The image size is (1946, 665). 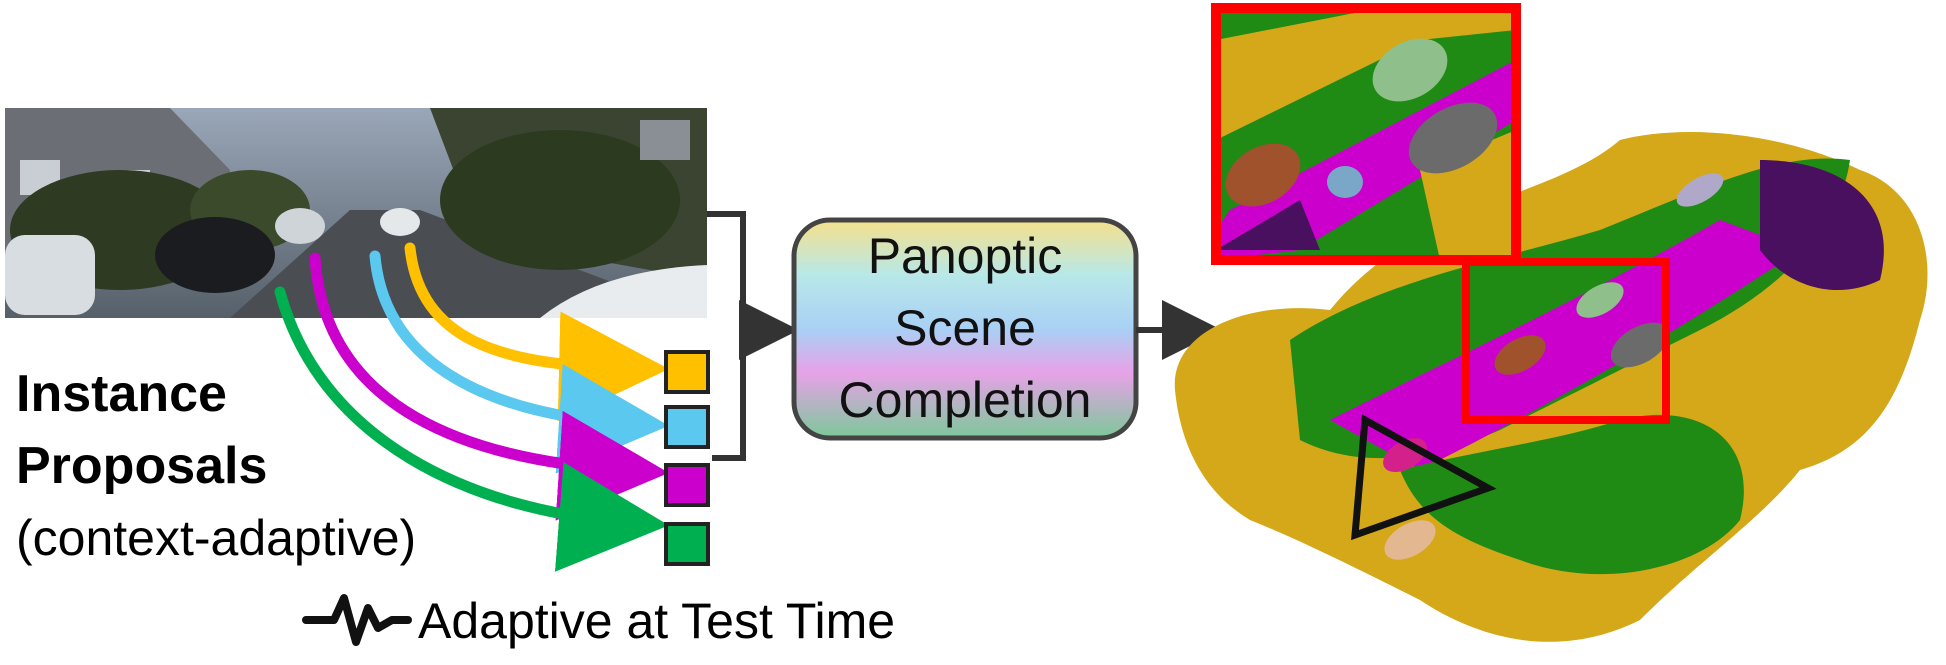 I want to click on instance-label: Instance, so click(x=121, y=394).